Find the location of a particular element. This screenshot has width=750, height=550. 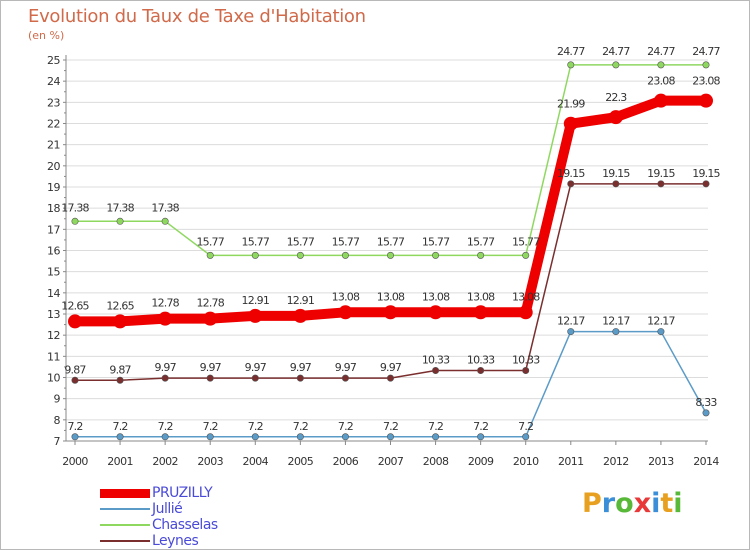

x-tick-label: 2012 is located at coordinates (616, 461).